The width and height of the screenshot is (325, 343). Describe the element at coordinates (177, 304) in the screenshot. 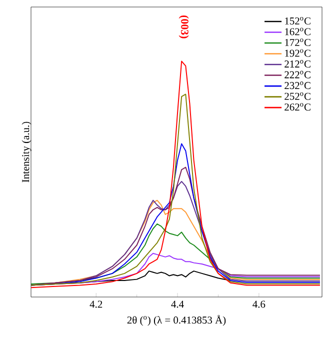

I see `x-tick-label: 4.4` at that location.